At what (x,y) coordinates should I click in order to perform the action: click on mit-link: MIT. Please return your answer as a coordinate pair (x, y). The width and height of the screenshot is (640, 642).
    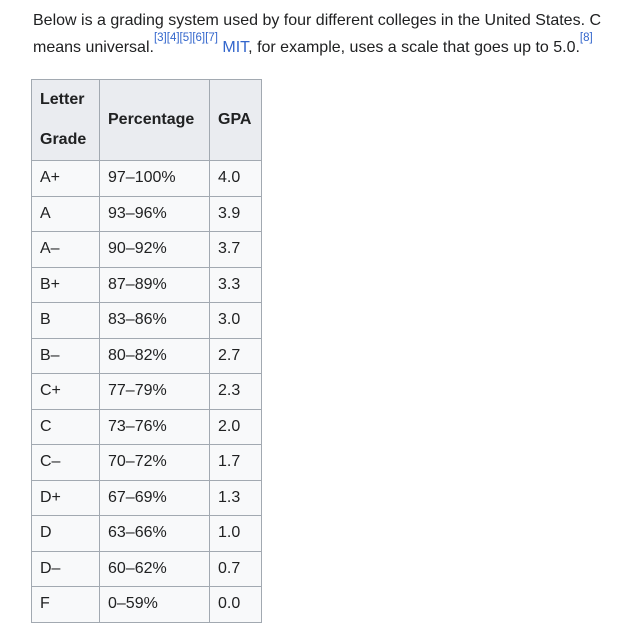
    Looking at the image, I should click on (235, 47).